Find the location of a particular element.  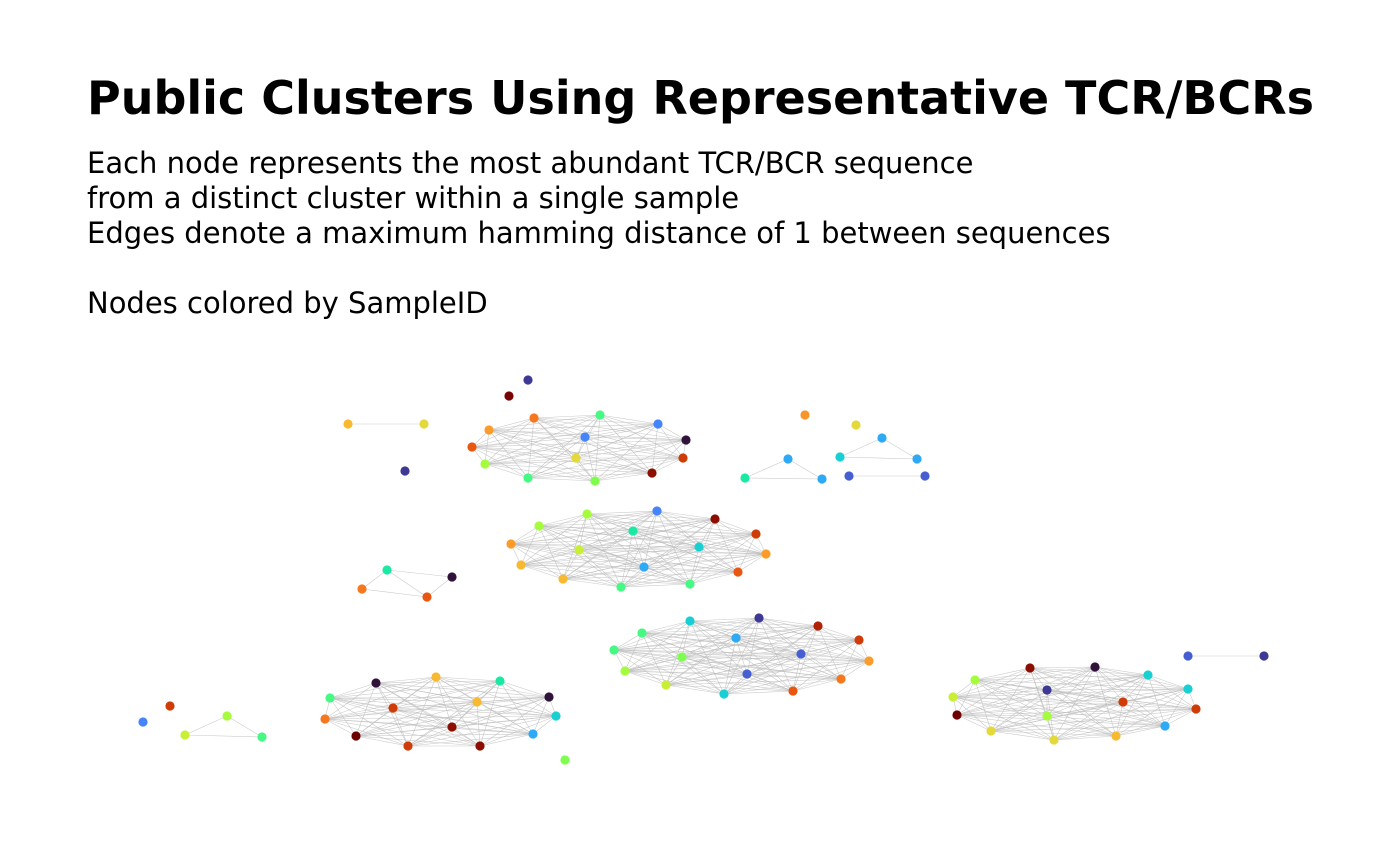

subtitle-line-5: Nodes colored by SampleID is located at coordinates (287, 303).